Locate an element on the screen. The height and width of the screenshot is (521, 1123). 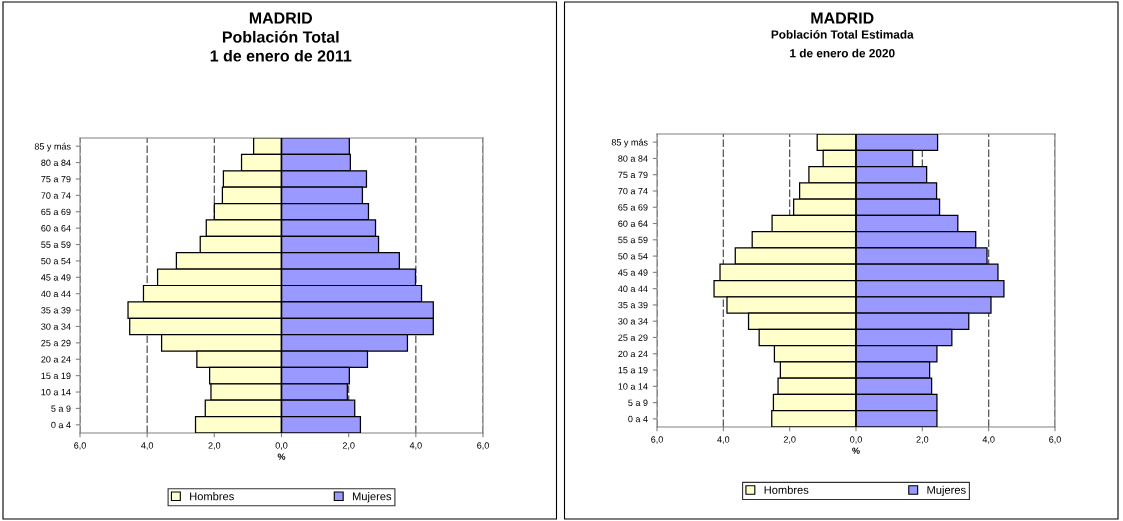
chart-title: MADRID is located at coordinates (842, 18).